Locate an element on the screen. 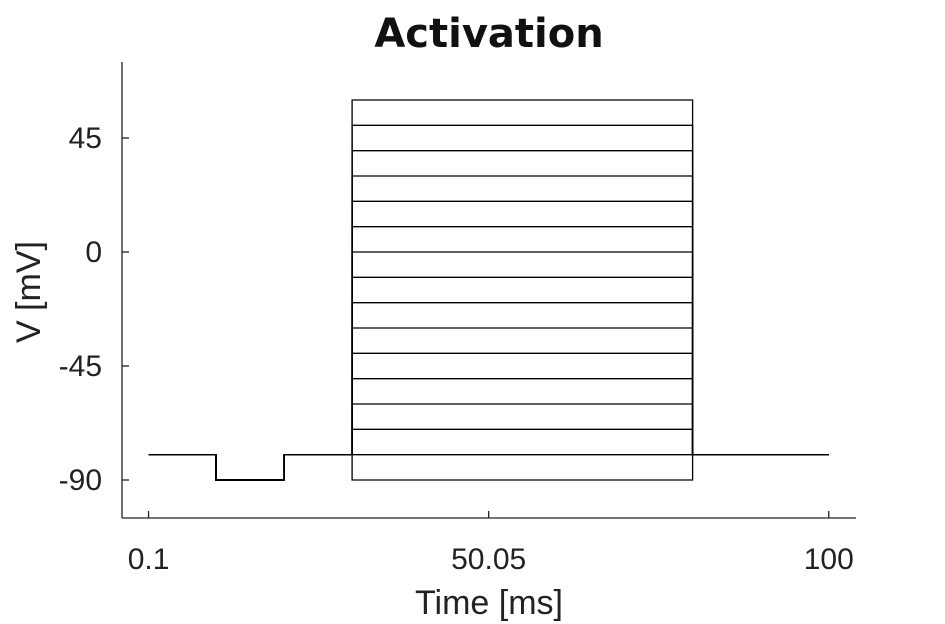 This screenshot has height=624, width=945. y-tick-label: -90 is located at coordinates (80, 480).